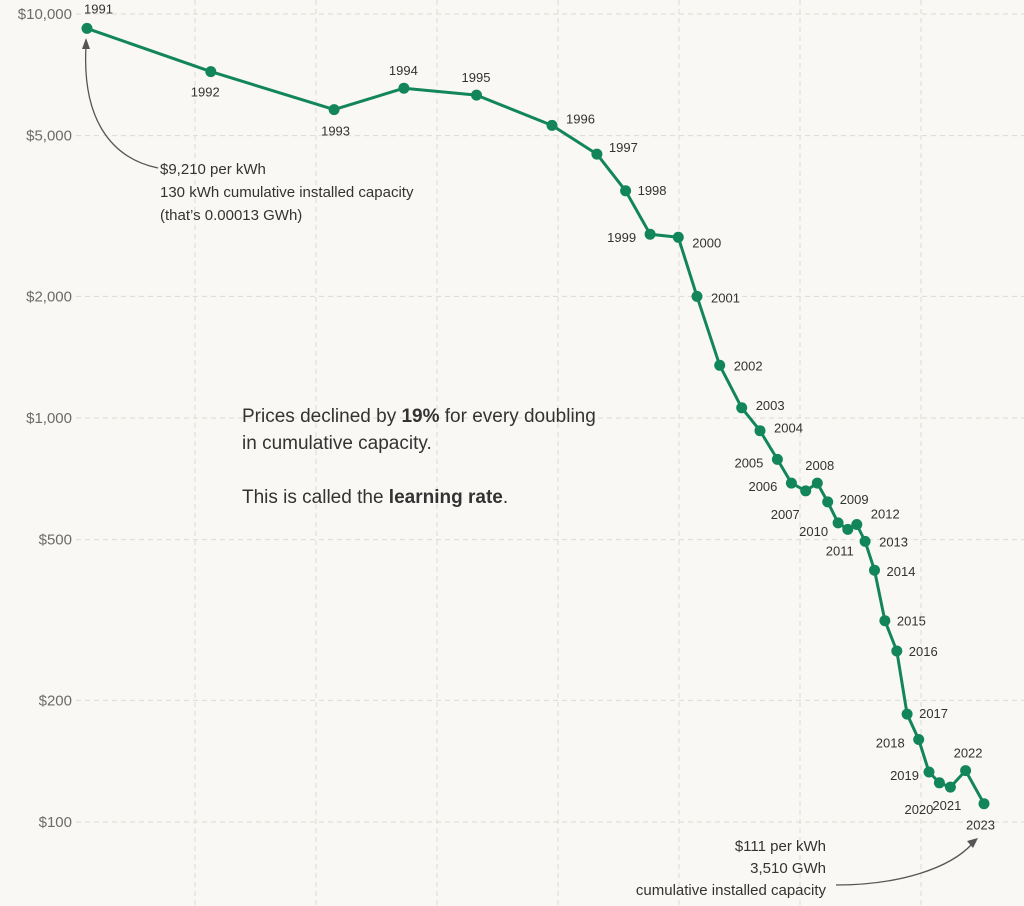 This screenshot has height=906, width=1024. I want to click on year-label: 2017, so click(933, 713).